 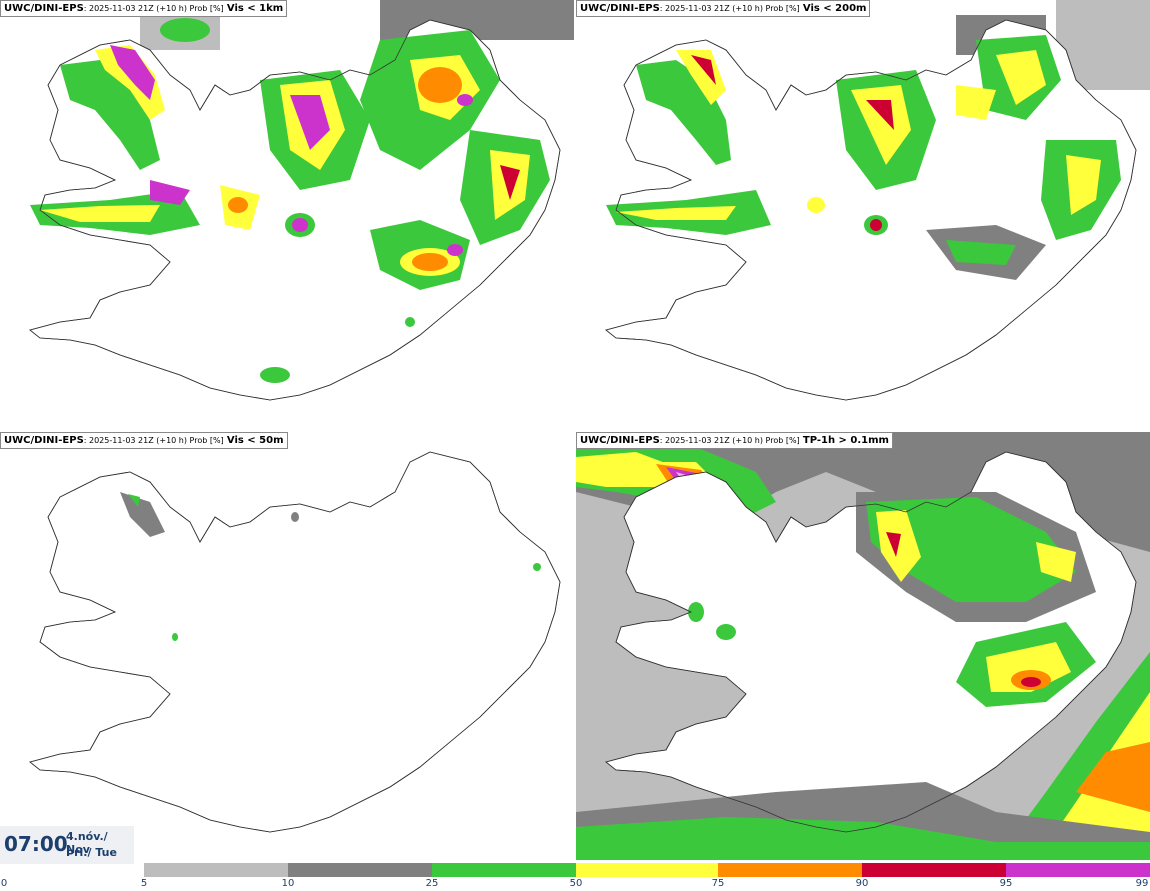 What do you see at coordinates (144, 883) in the screenshot?
I see `colorbar-tick: 5` at bounding box center [144, 883].